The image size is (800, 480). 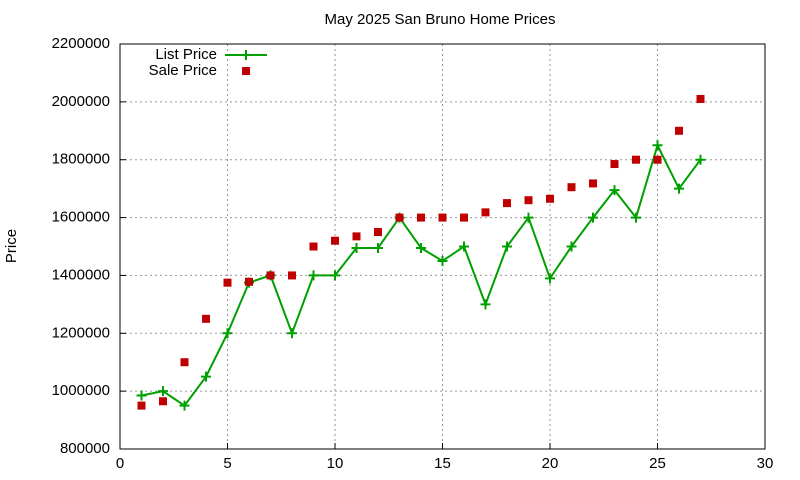 What do you see at coordinates (81, 274) in the screenshot?
I see `y-tick-label: 1400000` at bounding box center [81, 274].